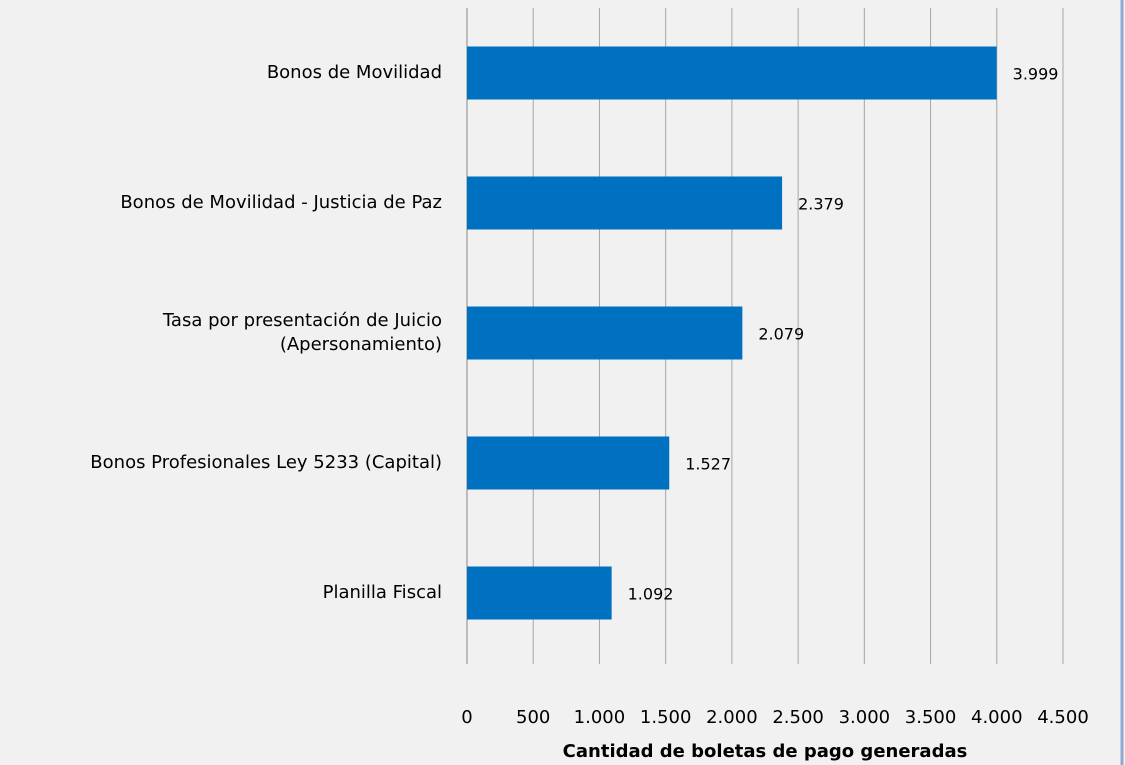  I want to click on x-tick-label: 1.000, so click(600, 717).